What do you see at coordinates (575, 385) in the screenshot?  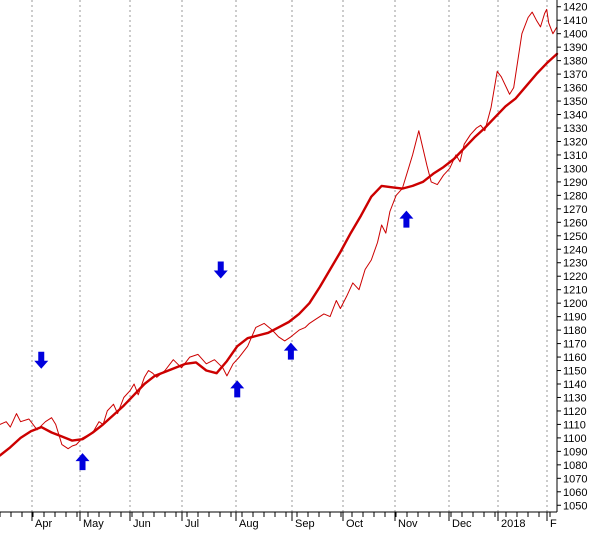 I see `y-tick-label: 1140` at bounding box center [575, 385].